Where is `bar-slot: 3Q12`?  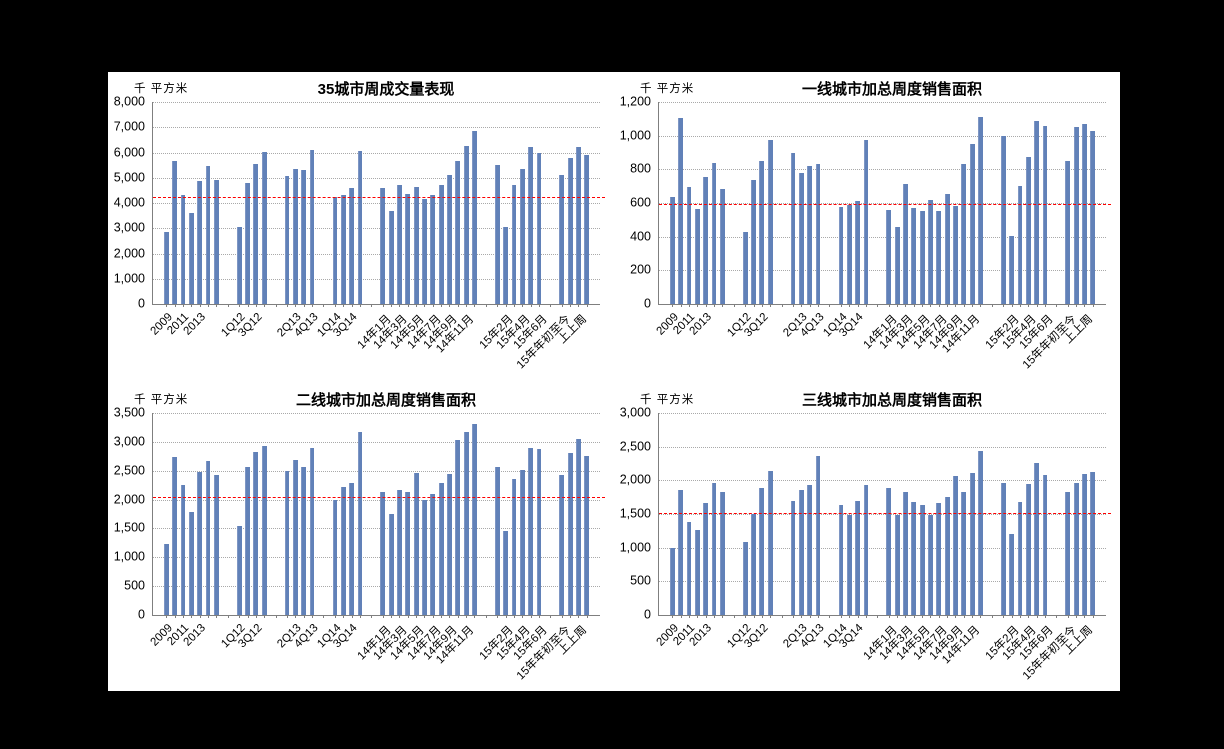
bar-slot: 3Q12 is located at coordinates (250, 531).